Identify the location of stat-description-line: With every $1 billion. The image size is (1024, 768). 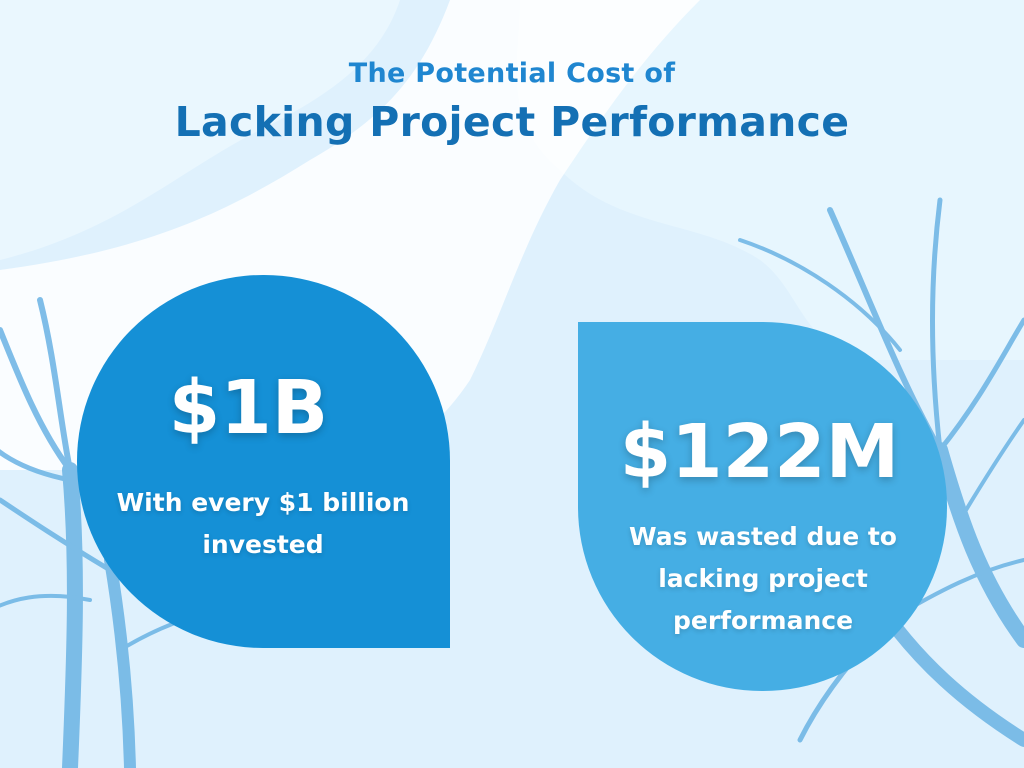
(263, 502).